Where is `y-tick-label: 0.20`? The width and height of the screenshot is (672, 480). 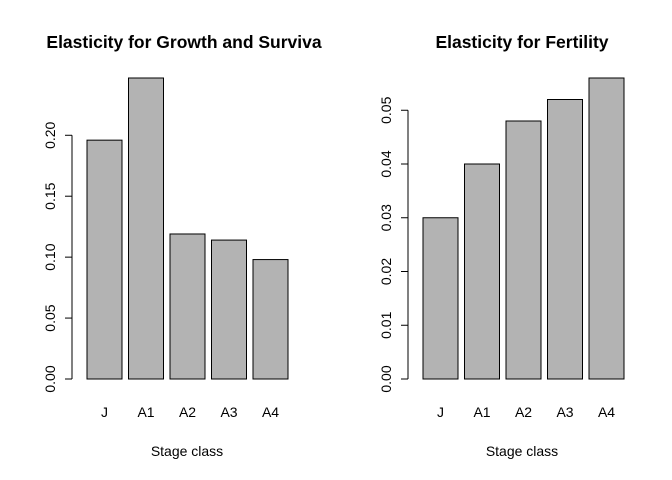
y-tick-label: 0.20 is located at coordinates (50, 134).